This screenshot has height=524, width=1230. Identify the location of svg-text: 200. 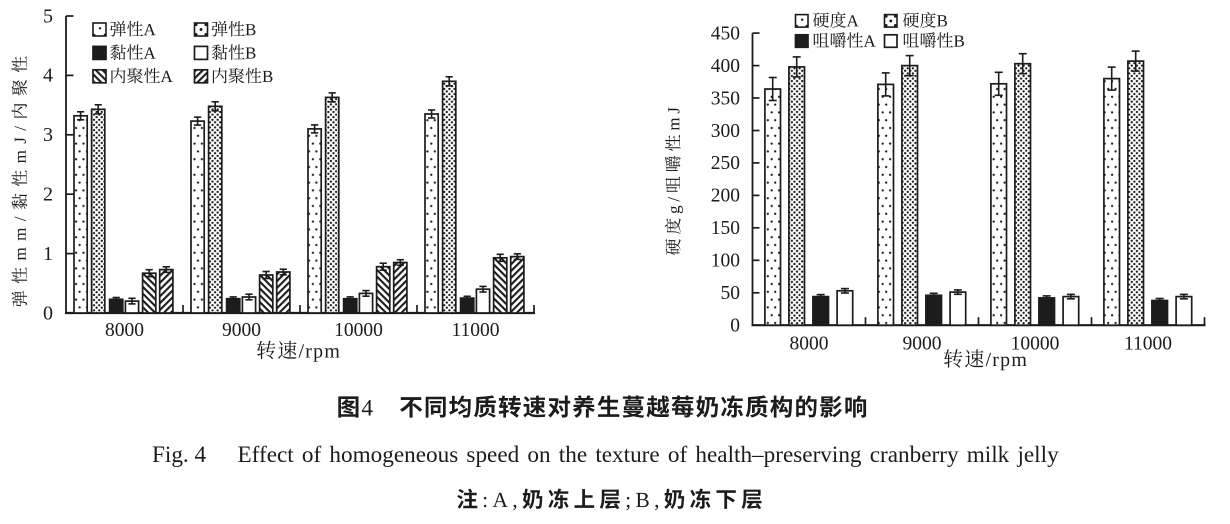
(725, 196).